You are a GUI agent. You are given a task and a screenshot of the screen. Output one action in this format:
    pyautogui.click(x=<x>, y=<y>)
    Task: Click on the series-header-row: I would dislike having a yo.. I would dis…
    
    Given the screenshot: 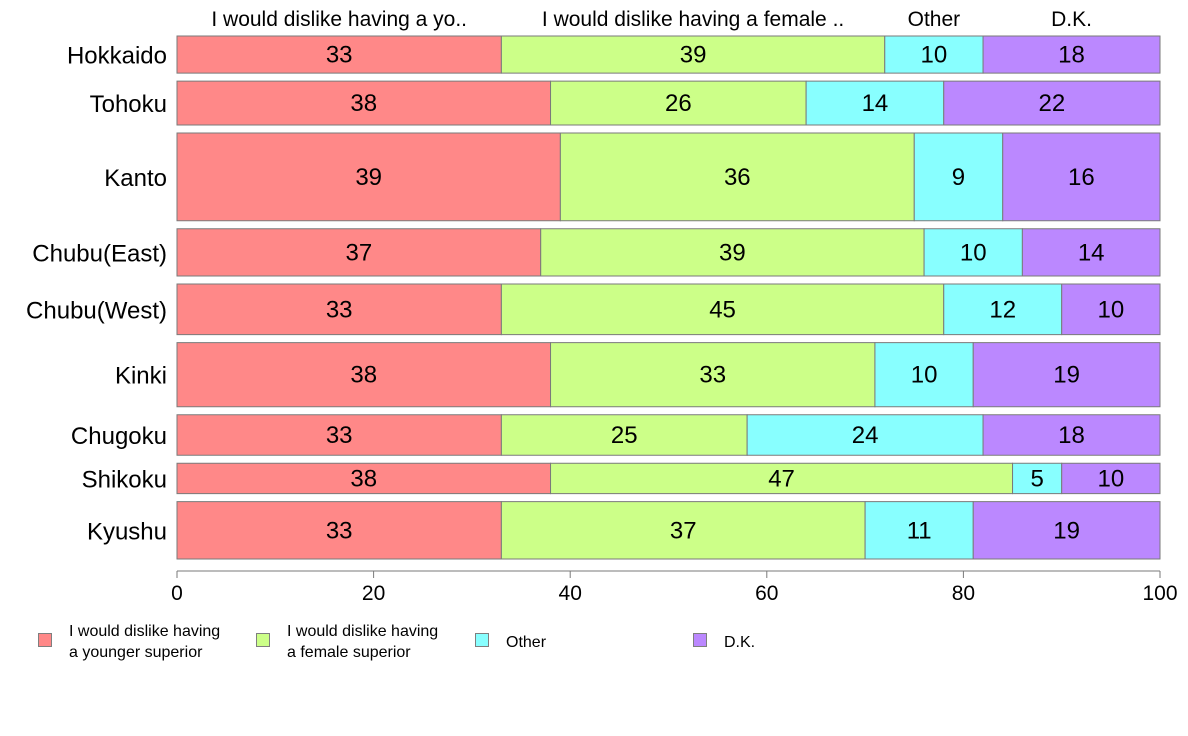 What is the action you would take?
    pyautogui.click(x=651, y=19)
    